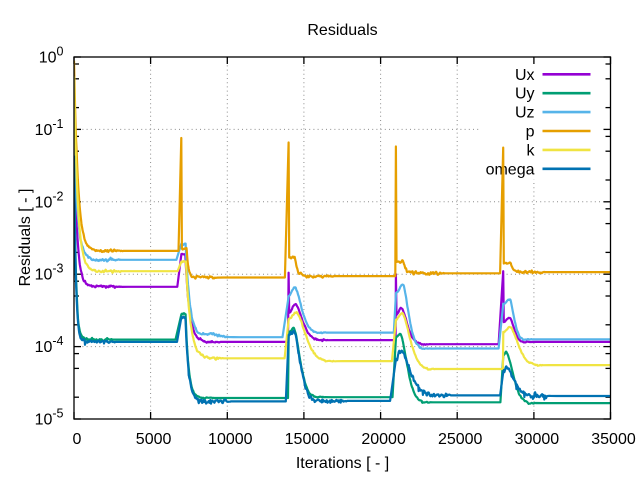 The image size is (640, 485). Describe the element at coordinates (531, 150) in the screenshot. I see `svg-text: k` at that location.